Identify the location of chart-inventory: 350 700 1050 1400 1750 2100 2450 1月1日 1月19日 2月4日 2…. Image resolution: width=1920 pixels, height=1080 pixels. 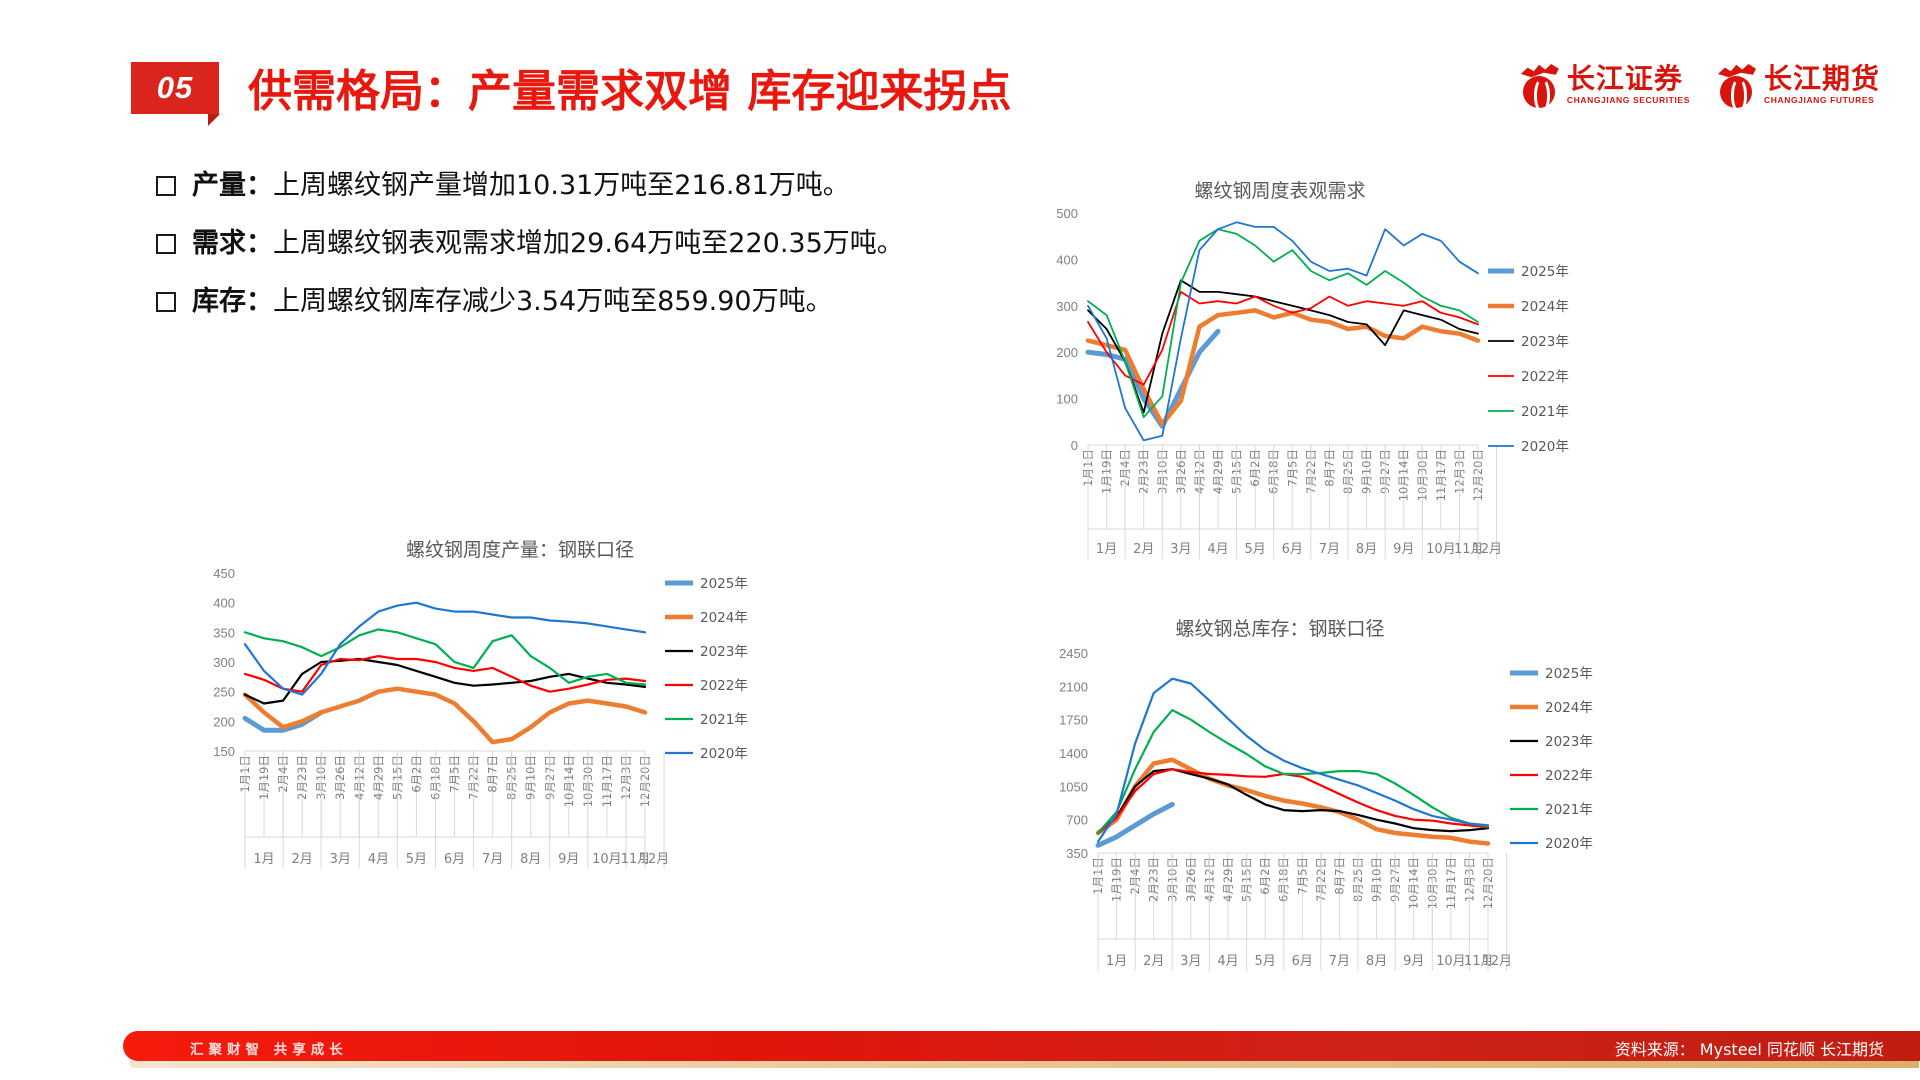
(1330, 815).